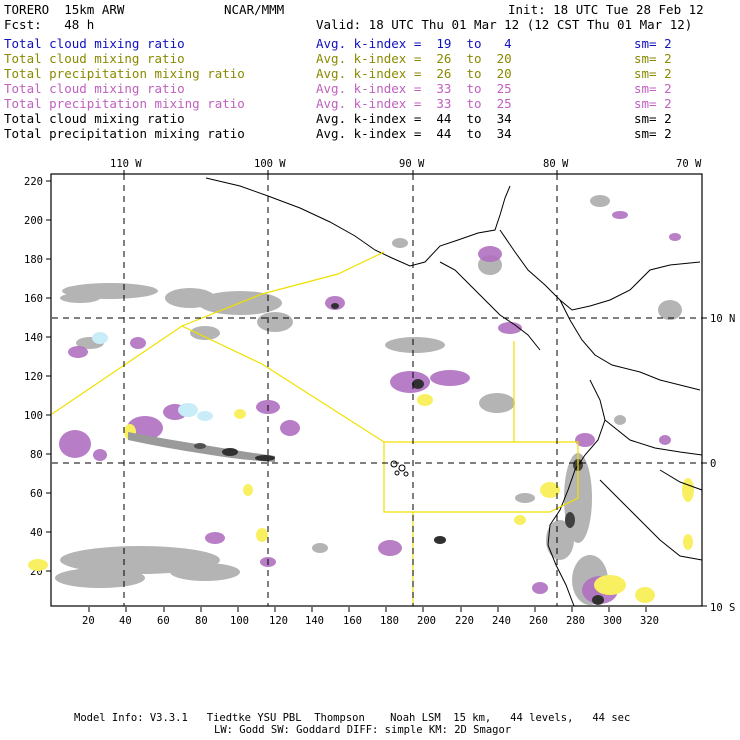 The image size is (740, 740). I want to click on grid-y-220: 220, so click(33, 182).